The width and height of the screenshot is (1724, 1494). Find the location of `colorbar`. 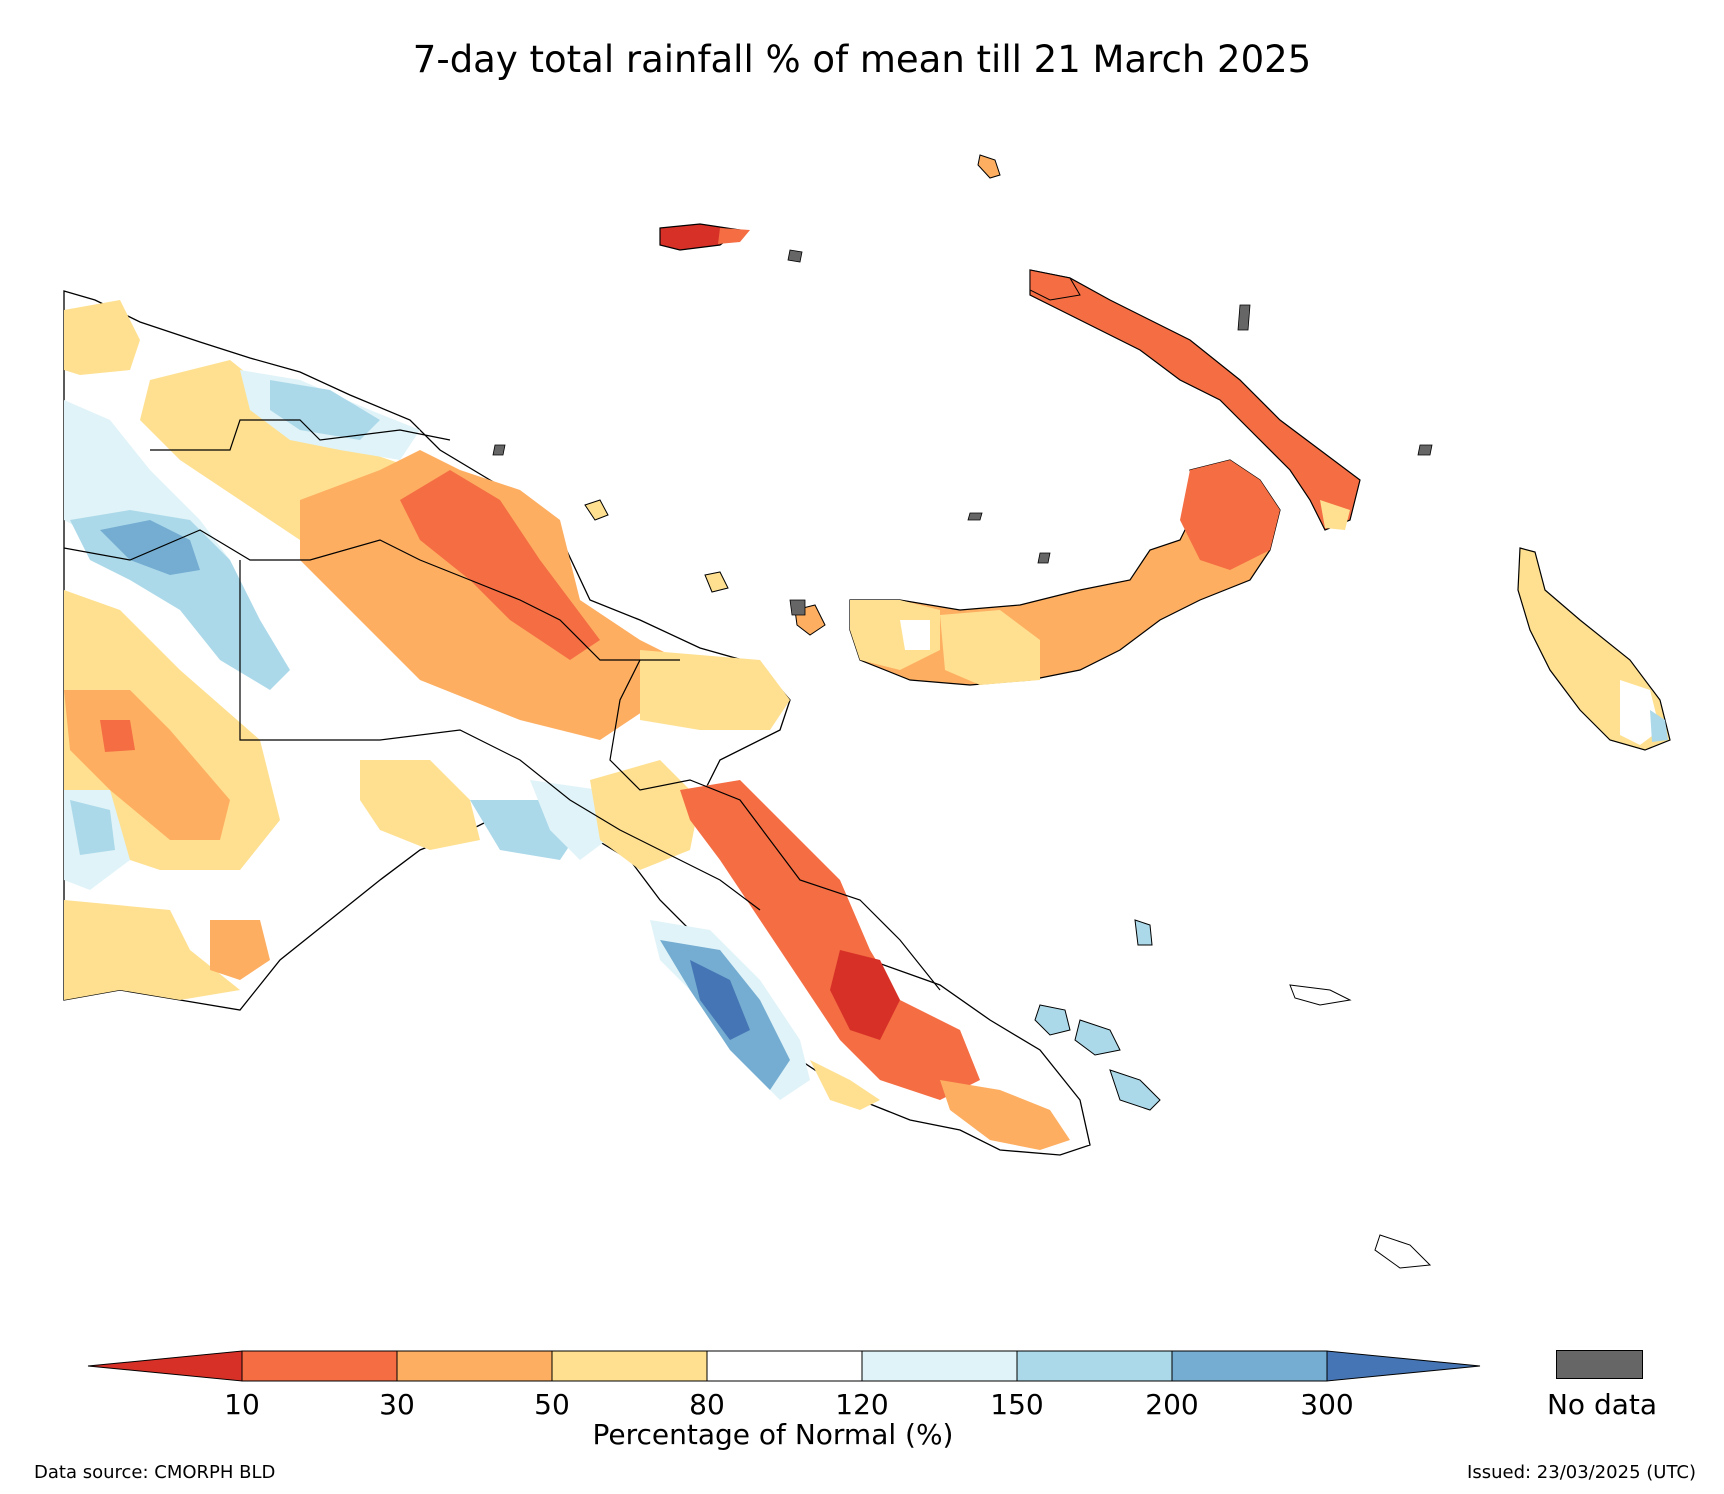

colorbar is located at coordinates (784, 1366).